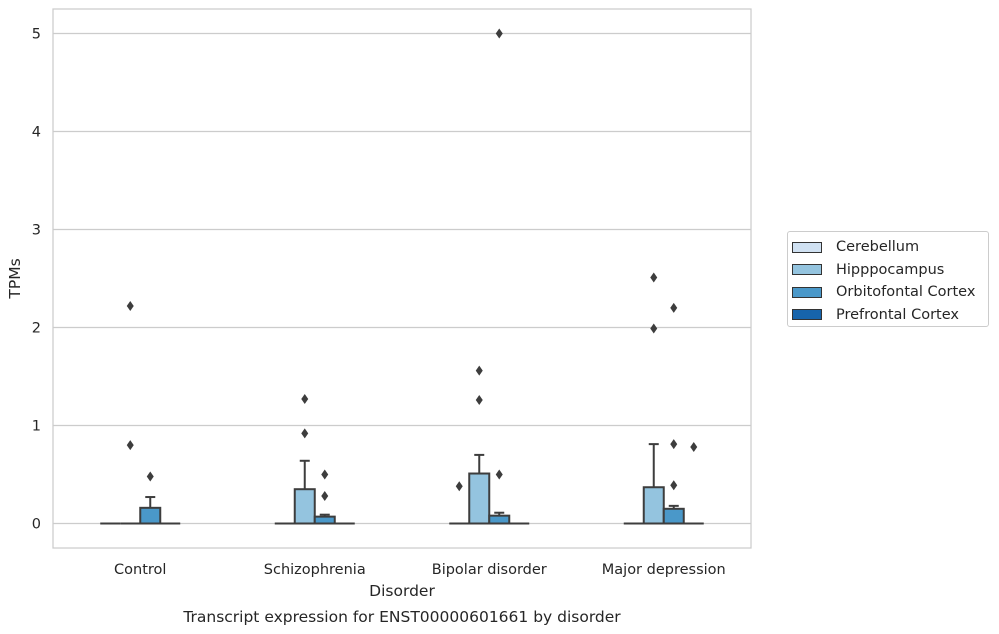 Image resolution: width=999 pixels, height=634 pixels. I want to click on legend-item-cerebellum: Cerebellum, so click(890, 247).